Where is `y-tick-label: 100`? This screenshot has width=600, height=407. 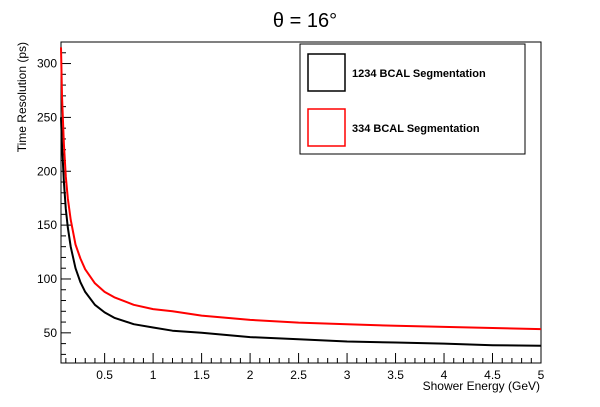 y-tick-label: 100 is located at coordinates (47, 279).